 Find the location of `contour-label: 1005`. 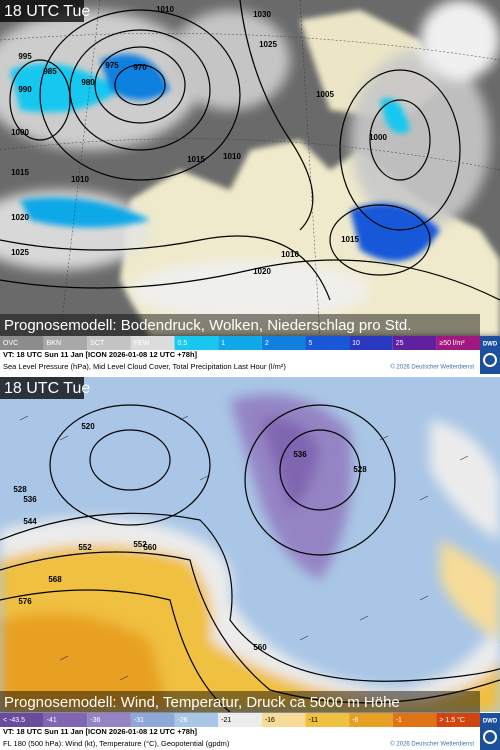

contour-label: 1005 is located at coordinates (325, 94).